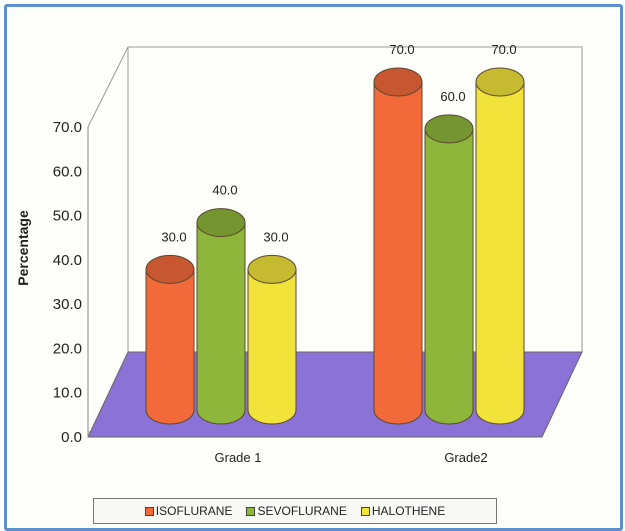  I want to click on y-tick-label: 30.0, so click(67, 304).